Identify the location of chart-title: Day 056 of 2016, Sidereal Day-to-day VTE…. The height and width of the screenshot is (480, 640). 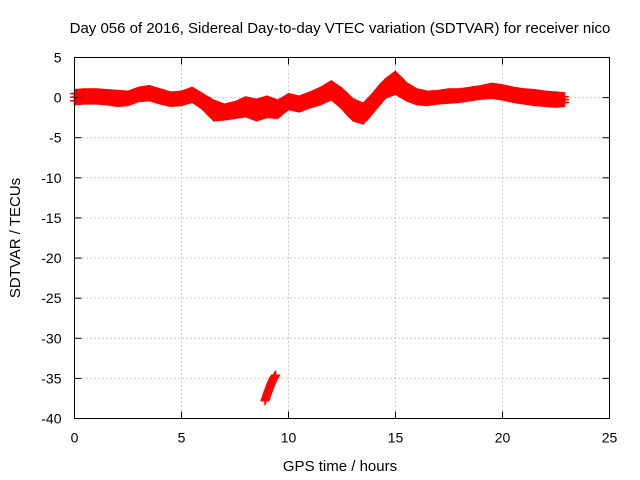
(340, 28).